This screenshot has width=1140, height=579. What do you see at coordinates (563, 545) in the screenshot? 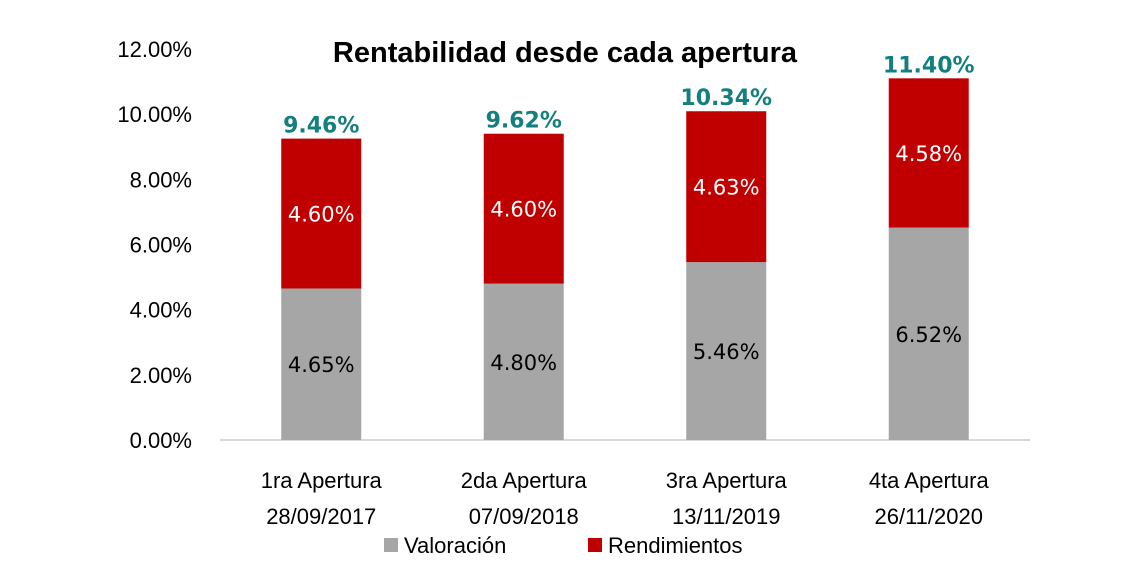
I see `legend: Valoración Rendimientos` at bounding box center [563, 545].